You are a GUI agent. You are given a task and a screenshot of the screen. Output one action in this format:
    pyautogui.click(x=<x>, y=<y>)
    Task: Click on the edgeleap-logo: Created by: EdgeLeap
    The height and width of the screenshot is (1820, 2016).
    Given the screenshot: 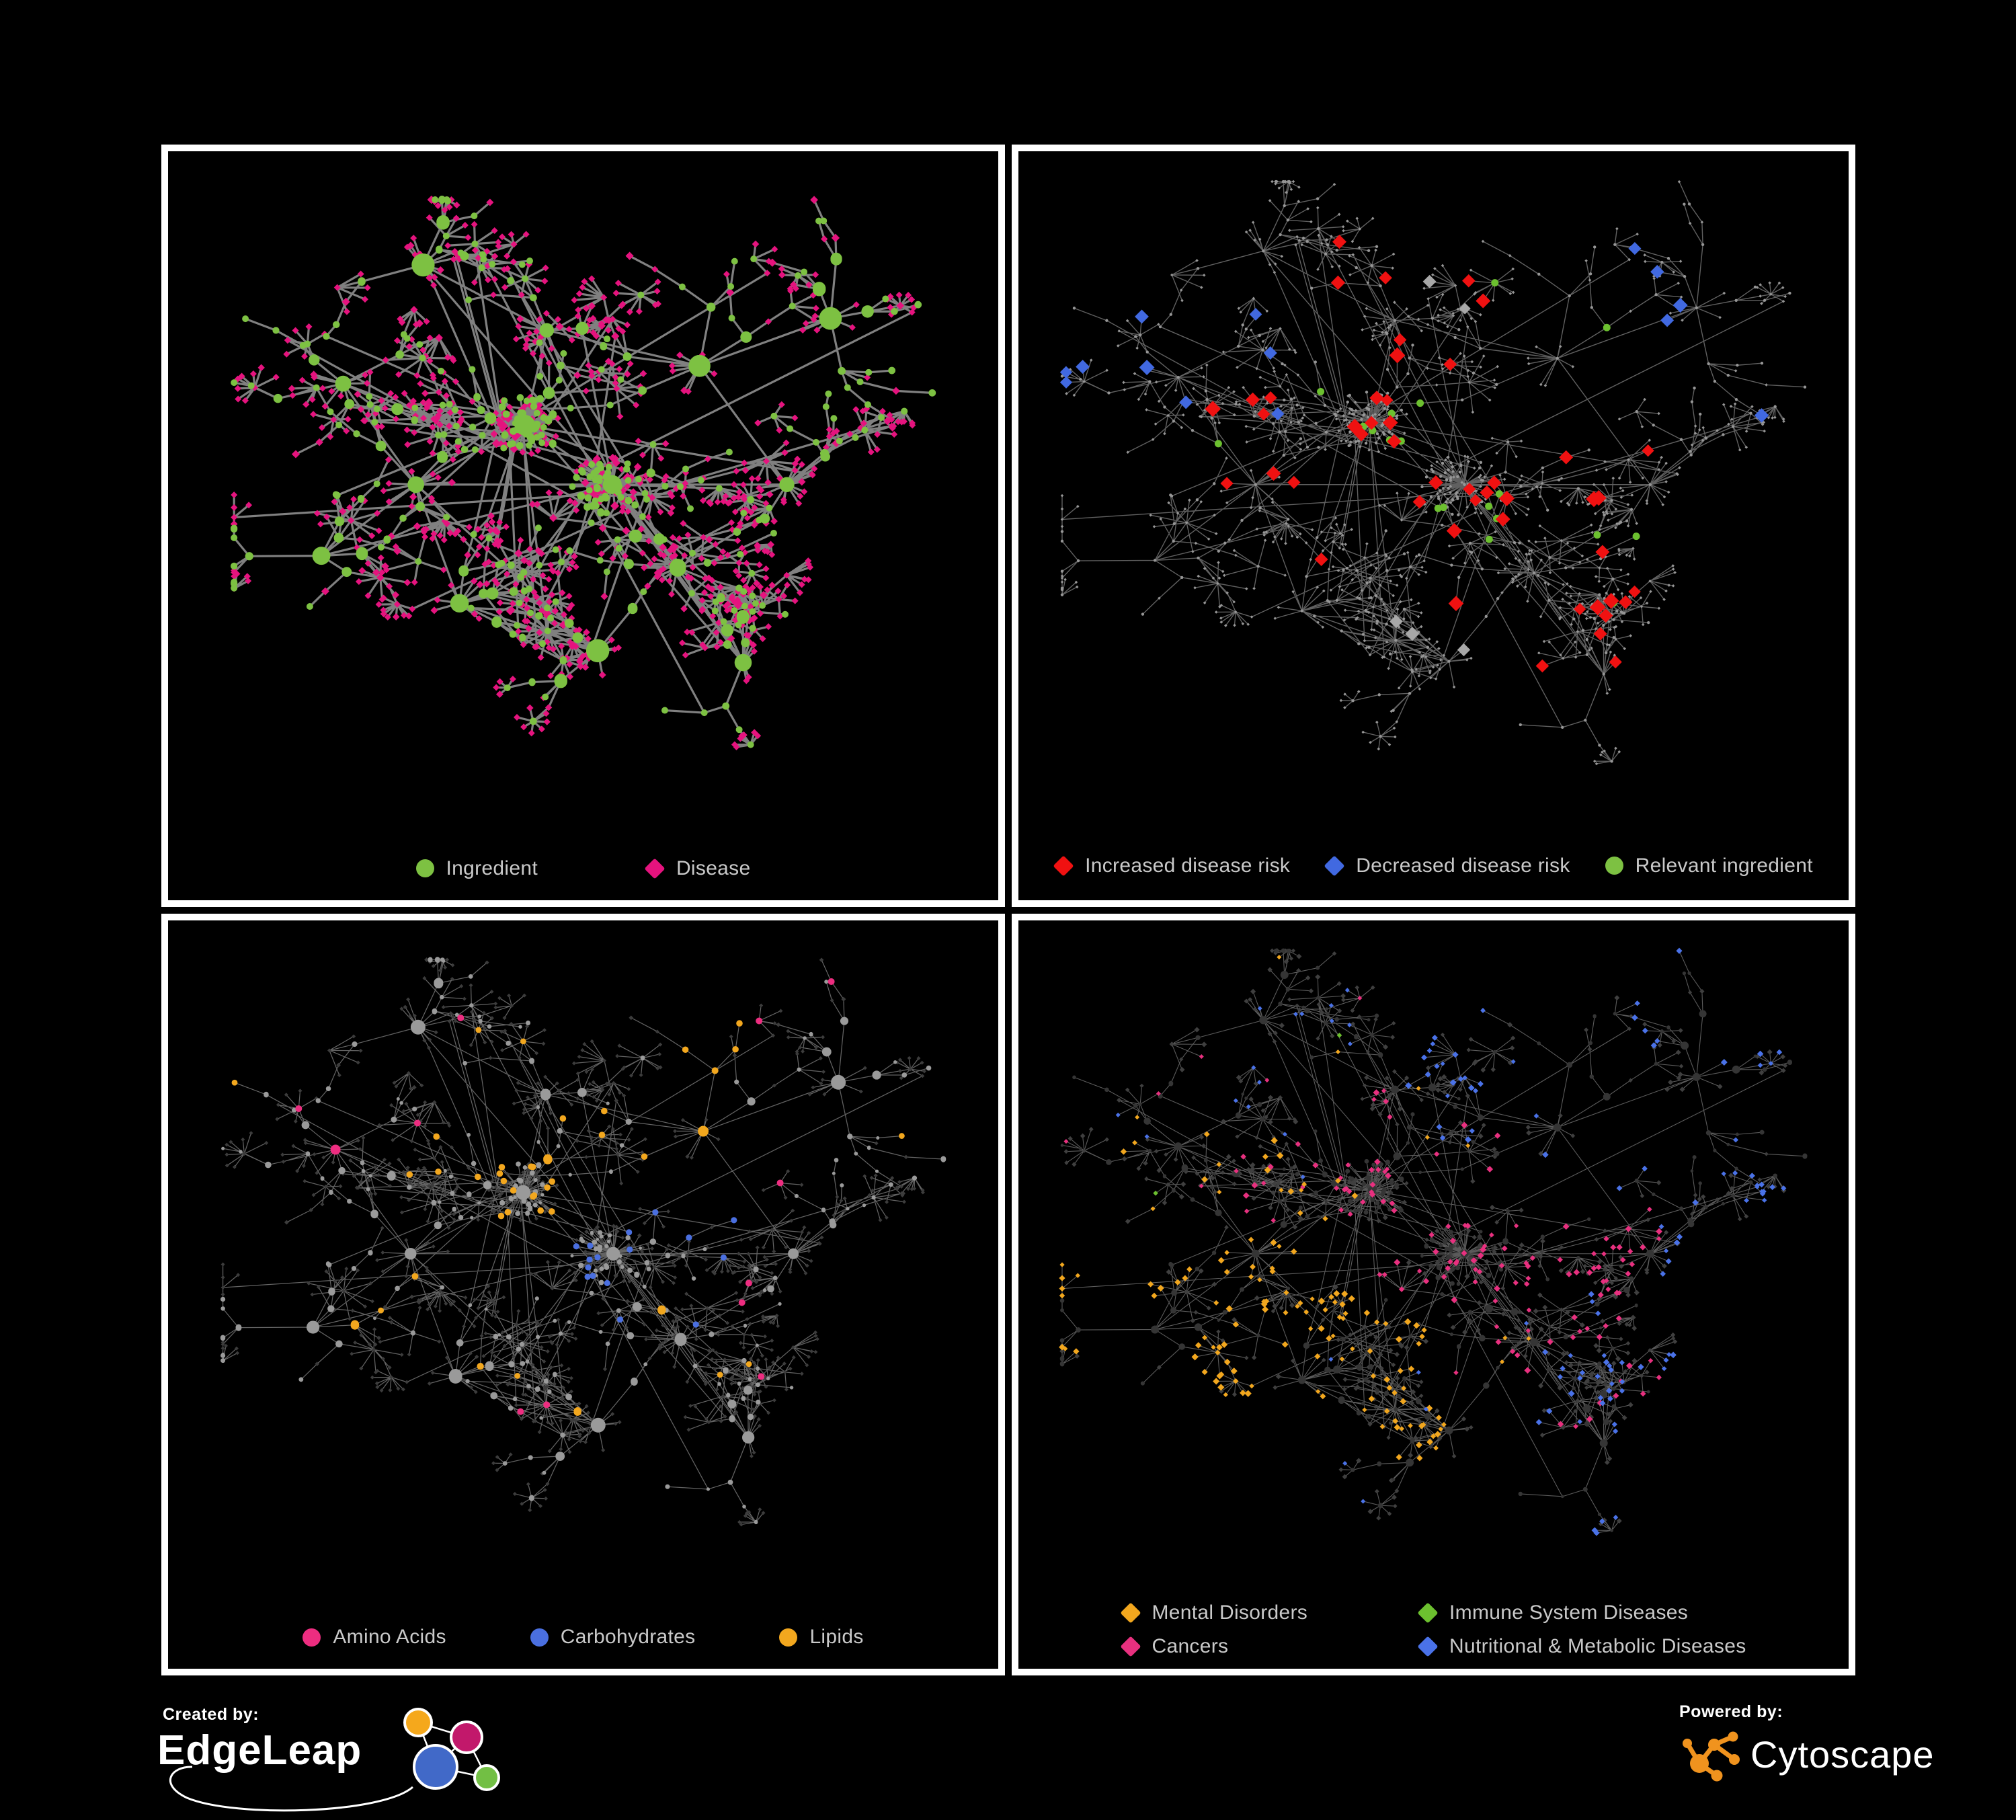 What is the action you would take?
    pyautogui.click(x=344, y=1760)
    